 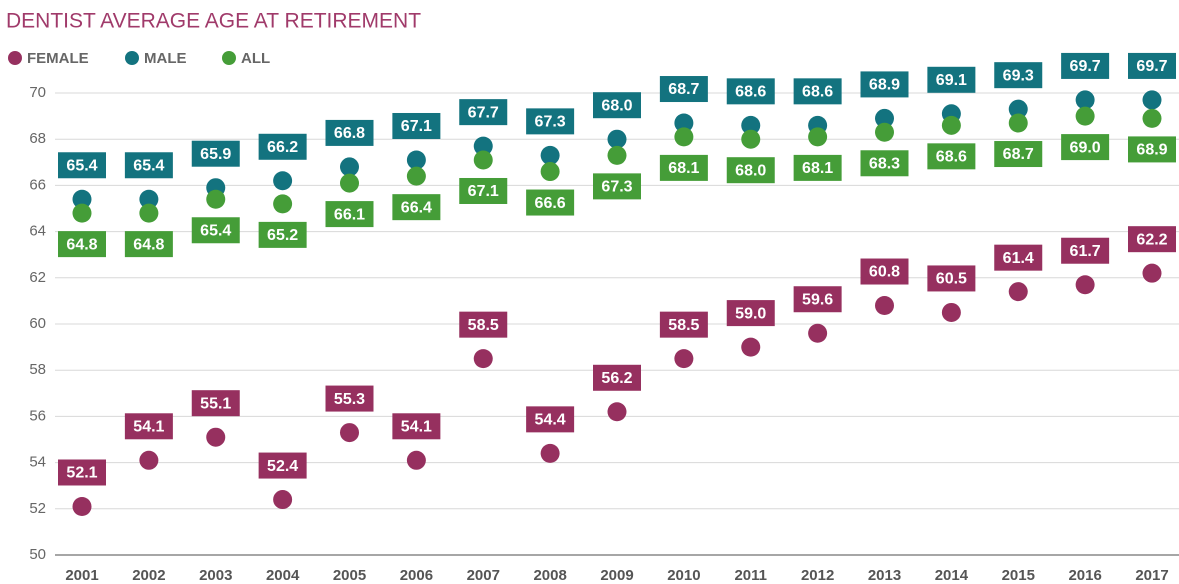 I want to click on data-label: 61.4, so click(x=1018, y=258).